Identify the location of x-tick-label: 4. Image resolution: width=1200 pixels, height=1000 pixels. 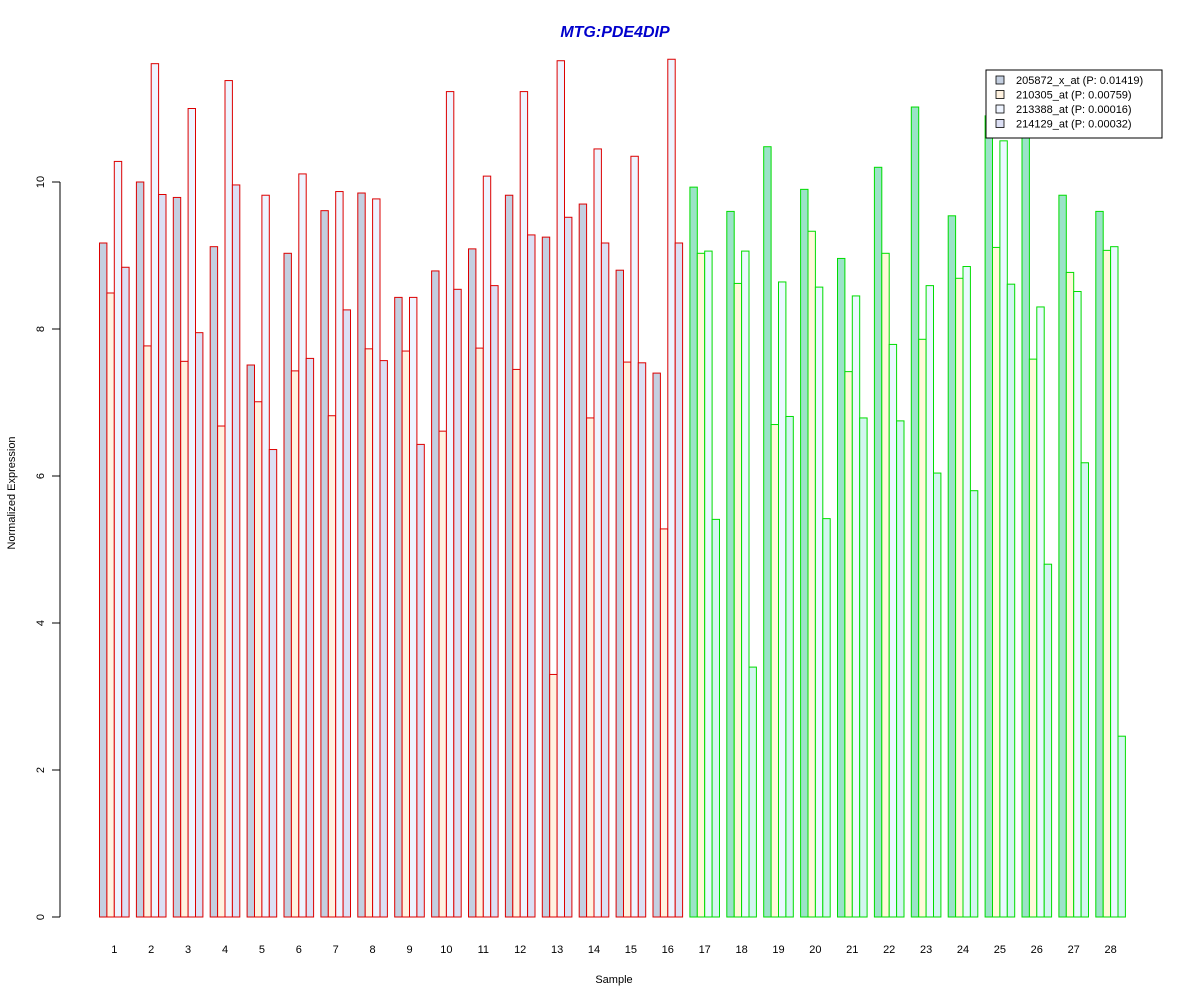
(225, 950).